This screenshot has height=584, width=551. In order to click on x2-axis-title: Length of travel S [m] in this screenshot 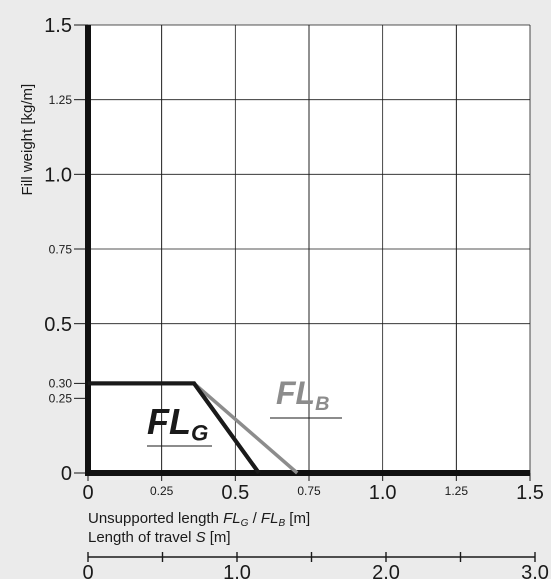, I will do `click(159, 537)`.